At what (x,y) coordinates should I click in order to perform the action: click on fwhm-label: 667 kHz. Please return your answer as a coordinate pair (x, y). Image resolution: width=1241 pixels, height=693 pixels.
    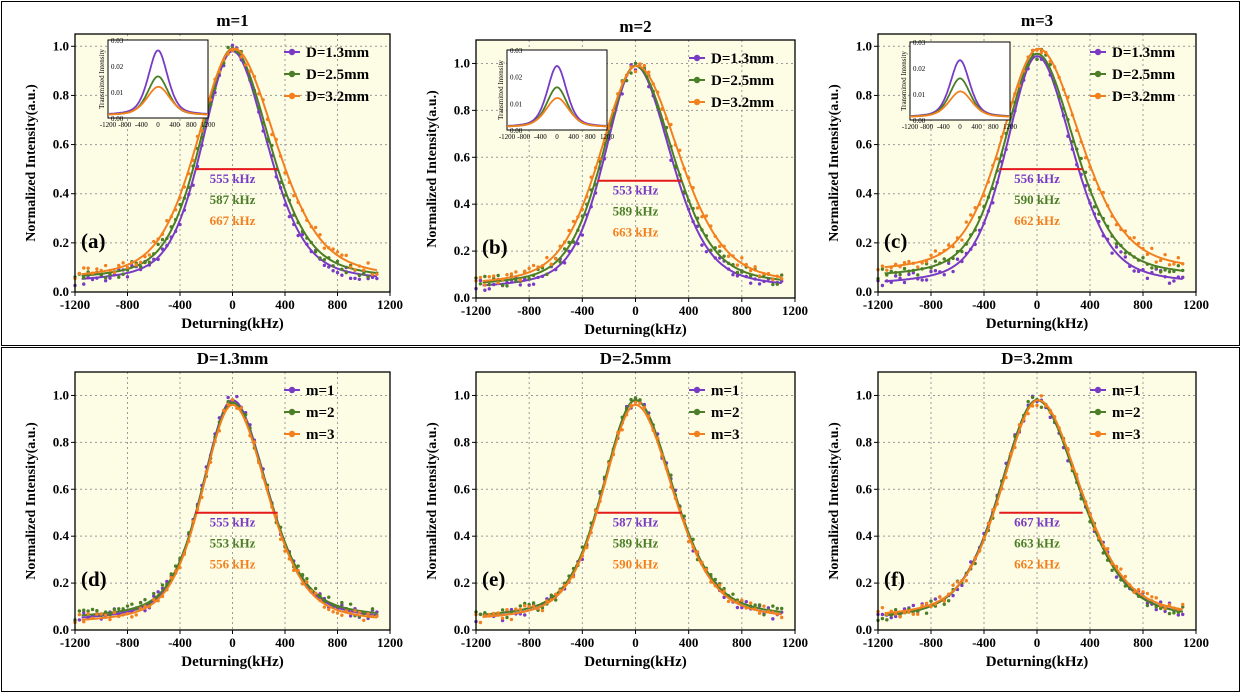
    Looking at the image, I should click on (233, 220).